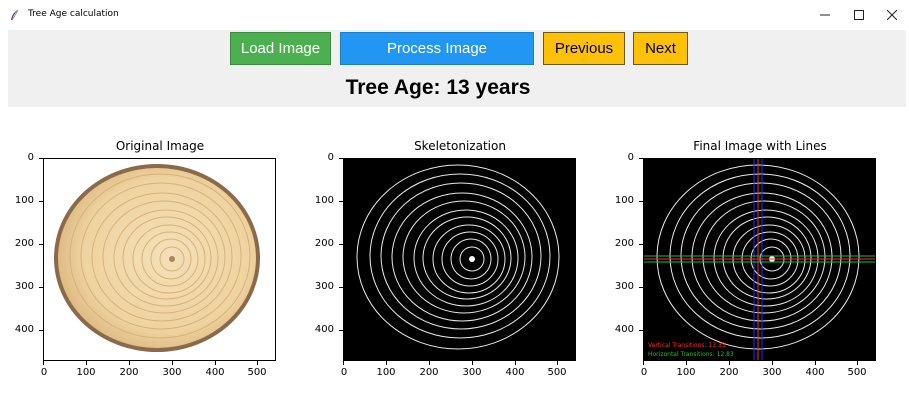 The width and height of the screenshot is (909, 406). What do you see at coordinates (660, 48) in the screenshot?
I see `next-button: Next` at bounding box center [660, 48].